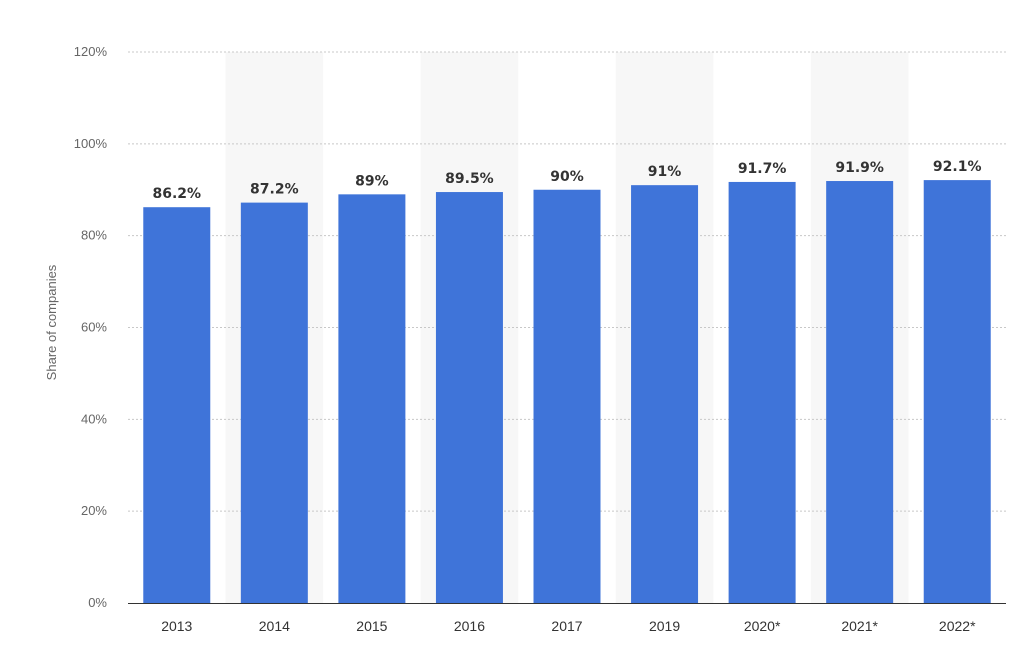 Image resolution: width=1024 pixels, height=647 pixels. What do you see at coordinates (51, 322) in the screenshot?
I see `y-axis-title: Share of companies` at bounding box center [51, 322].